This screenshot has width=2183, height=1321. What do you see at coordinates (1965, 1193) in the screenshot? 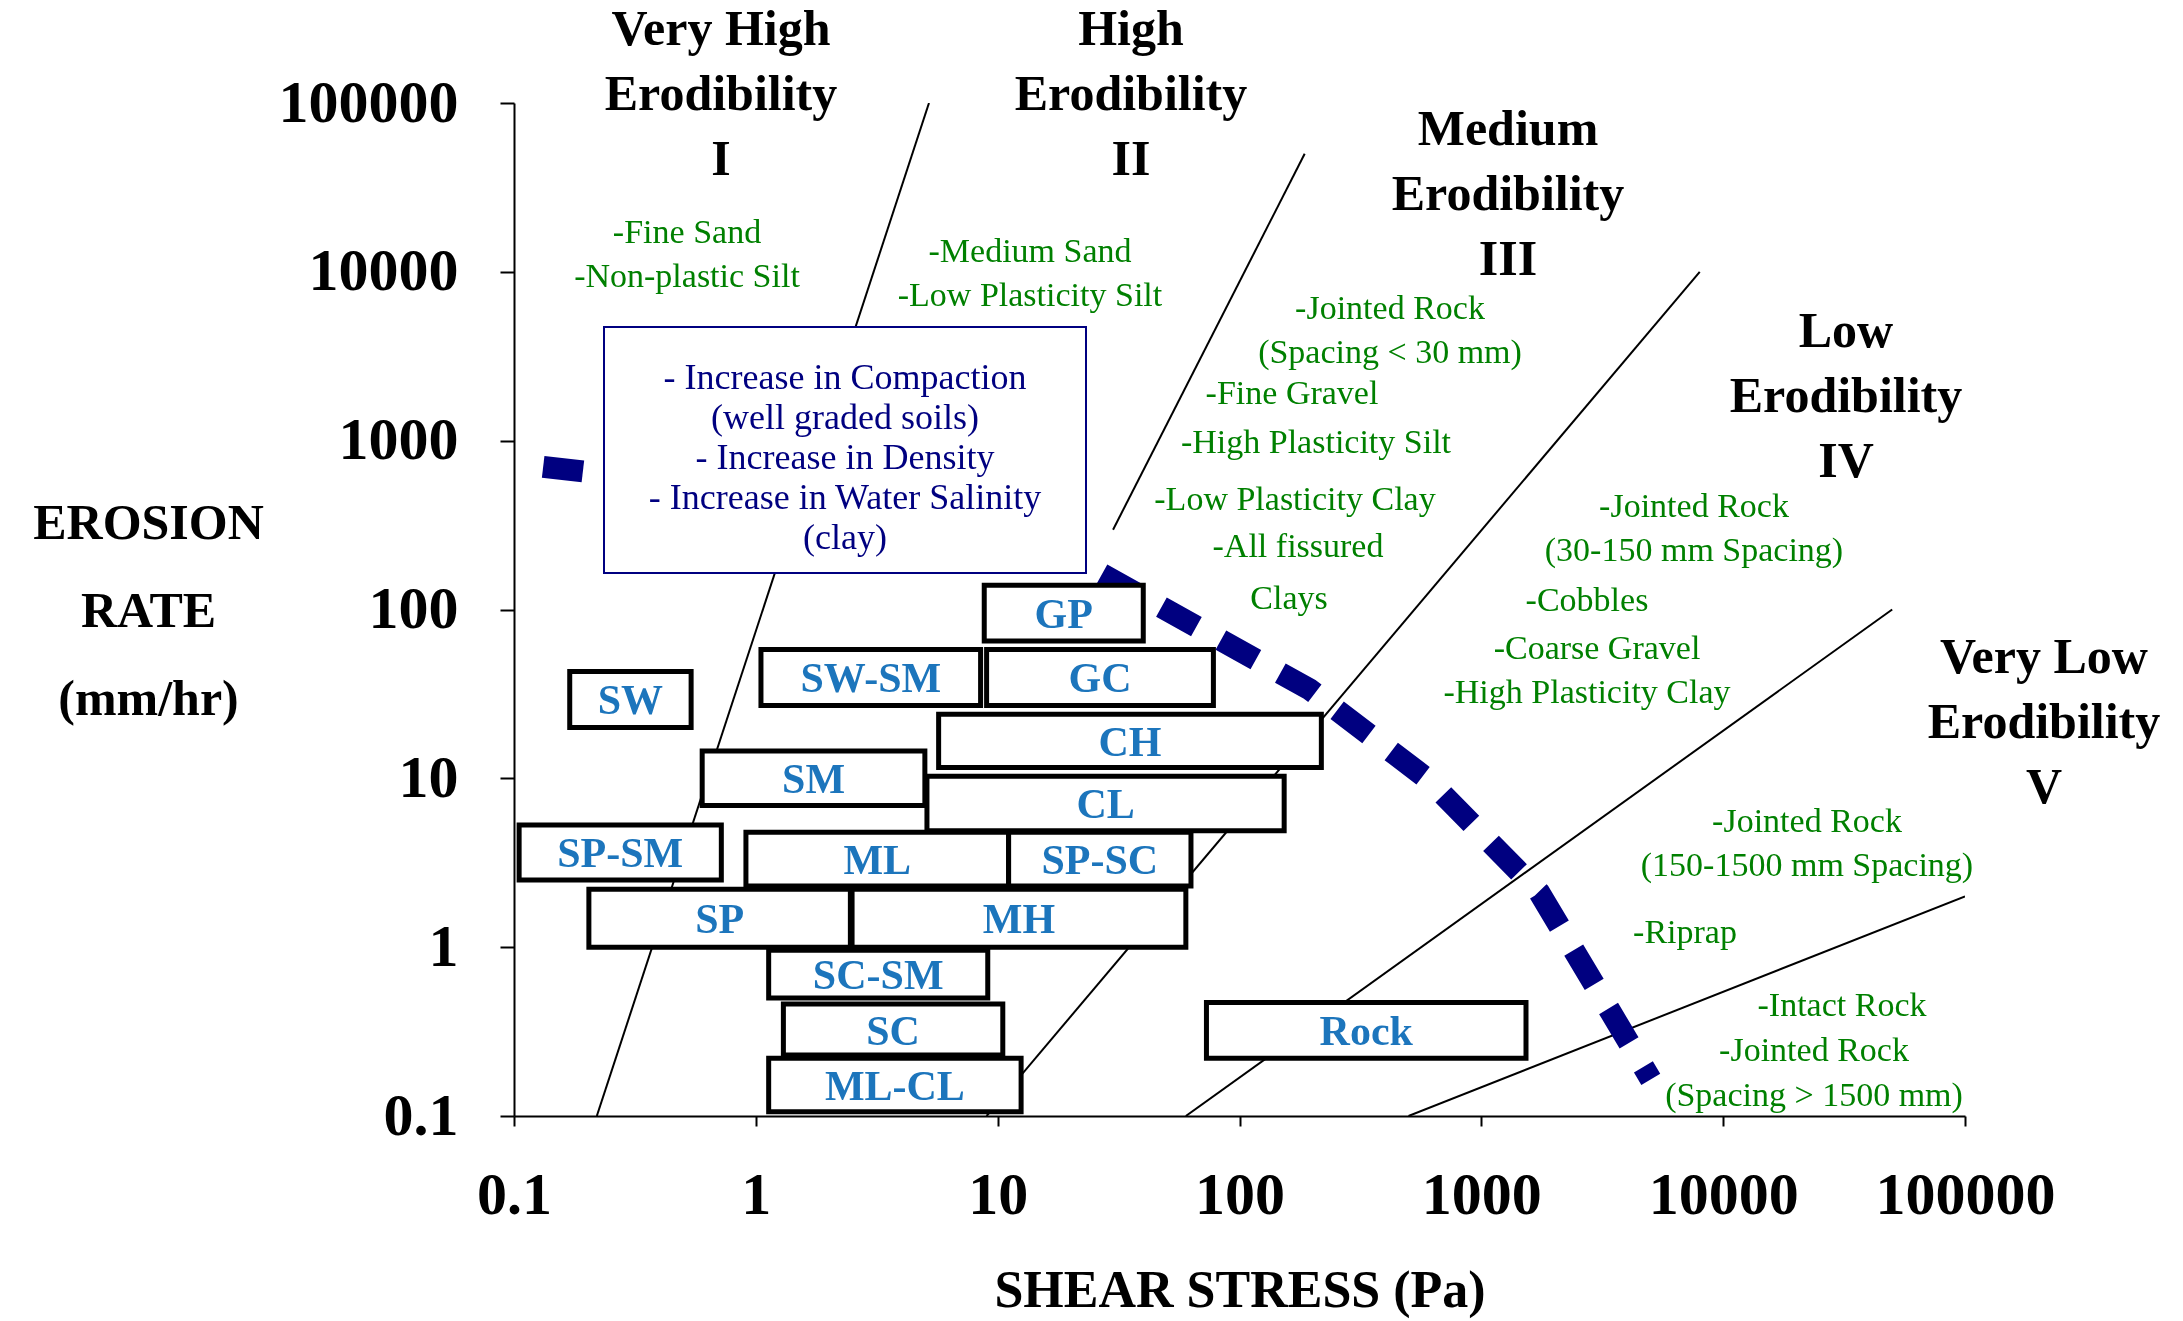
I see `x-tick-label: 100000` at bounding box center [1965, 1193].